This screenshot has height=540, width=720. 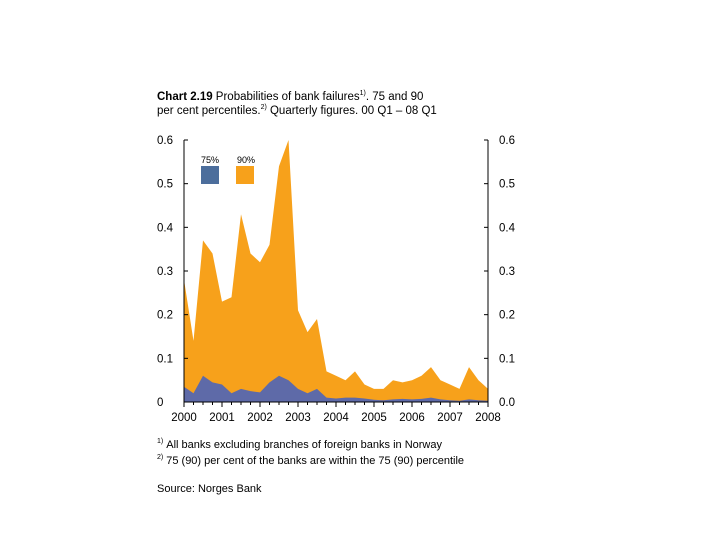 I want to click on y-left-tick-label: 0.2, so click(x=165, y=316).